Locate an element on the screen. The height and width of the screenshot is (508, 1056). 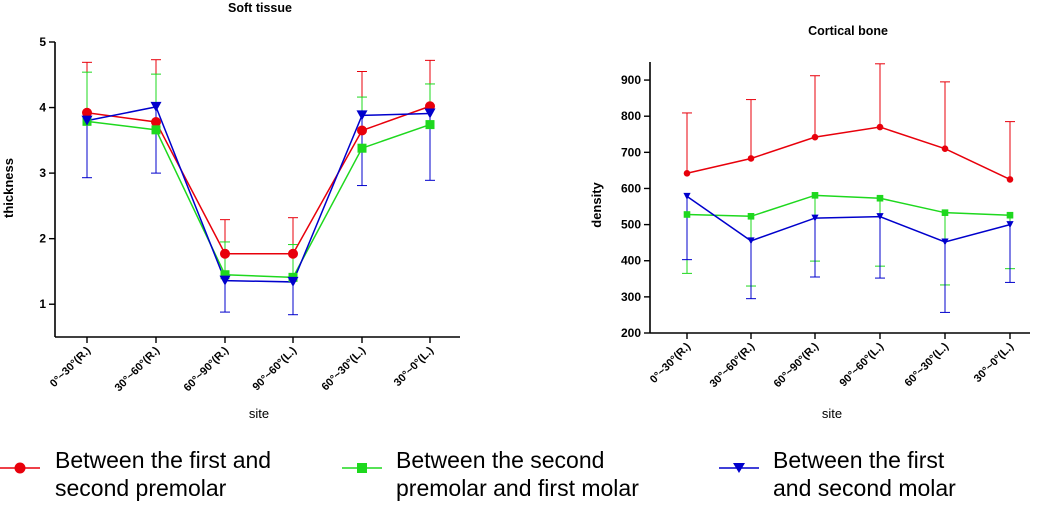
legend-label: premolar and first molar is located at coordinates (517, 488).